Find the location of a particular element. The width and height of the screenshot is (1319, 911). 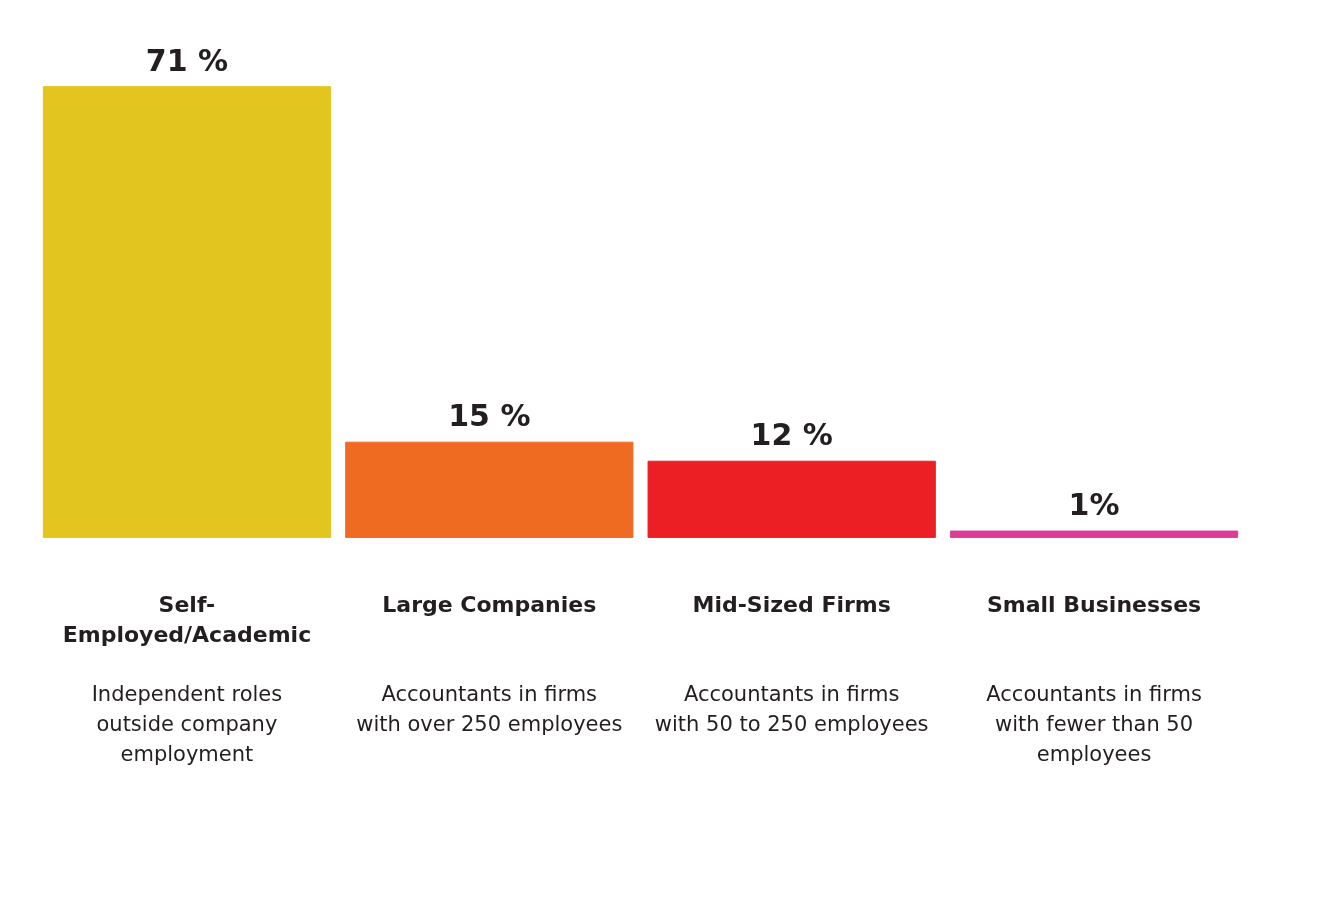

text: Accountants in firms with 50 to 250 employees is located at coordinates (791, 708).